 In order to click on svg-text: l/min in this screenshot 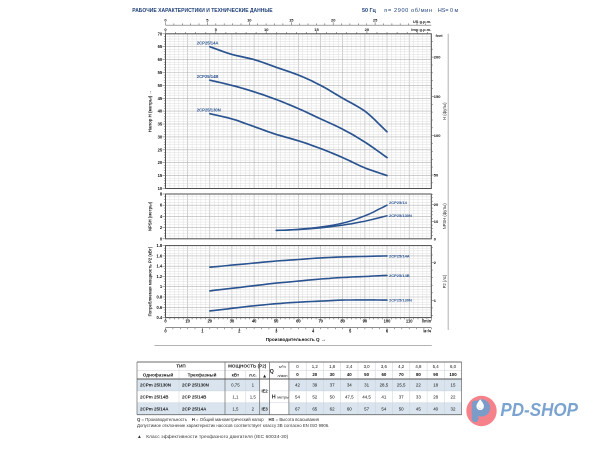, I will do `click(427, 321)`.